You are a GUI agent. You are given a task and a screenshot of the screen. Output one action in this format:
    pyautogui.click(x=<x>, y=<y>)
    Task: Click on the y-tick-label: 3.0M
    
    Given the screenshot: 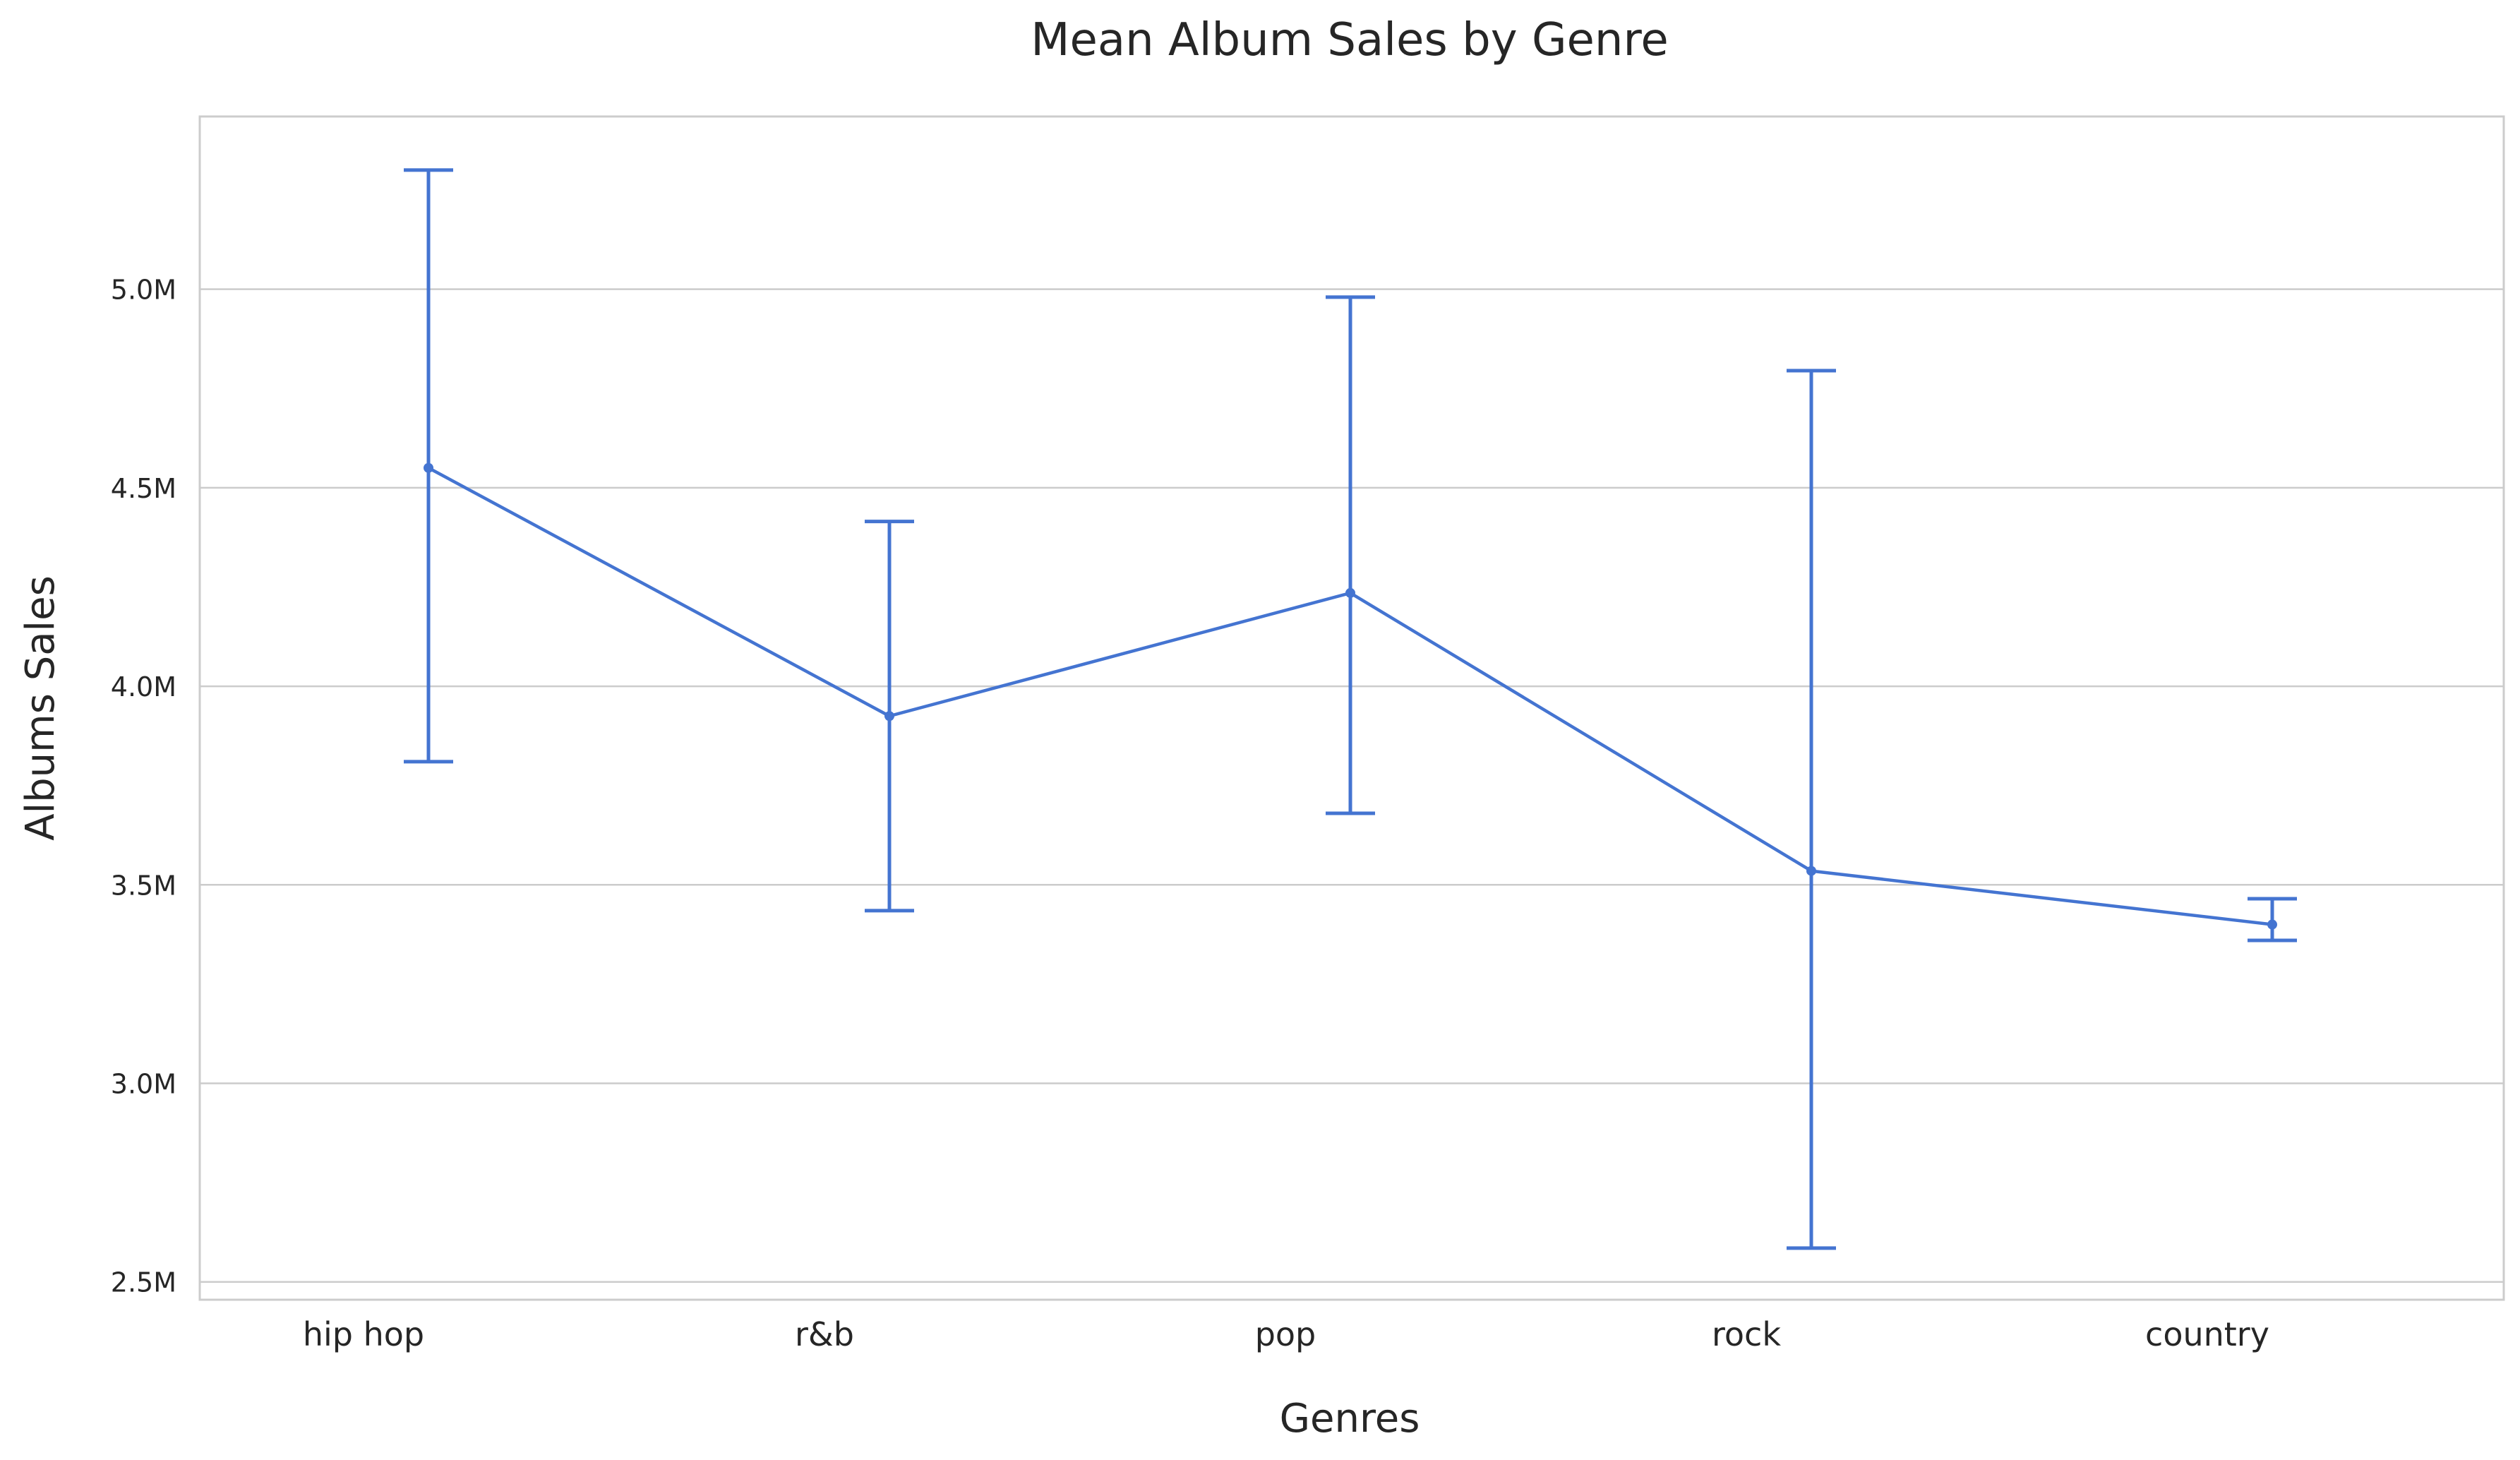 What is the action you would take?
    pyautogui.click(x=144, y=1083)
    